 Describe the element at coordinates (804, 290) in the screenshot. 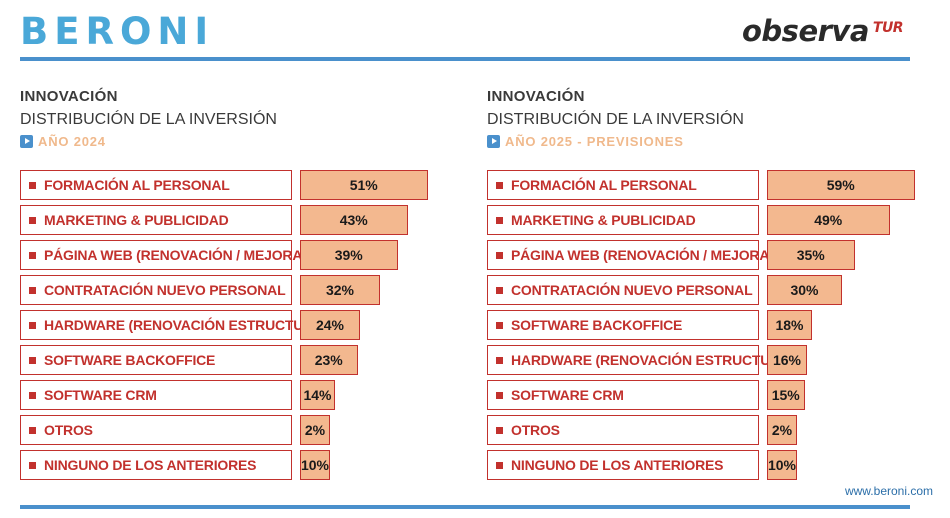

I see `bar-value-label: 30%` at that location.